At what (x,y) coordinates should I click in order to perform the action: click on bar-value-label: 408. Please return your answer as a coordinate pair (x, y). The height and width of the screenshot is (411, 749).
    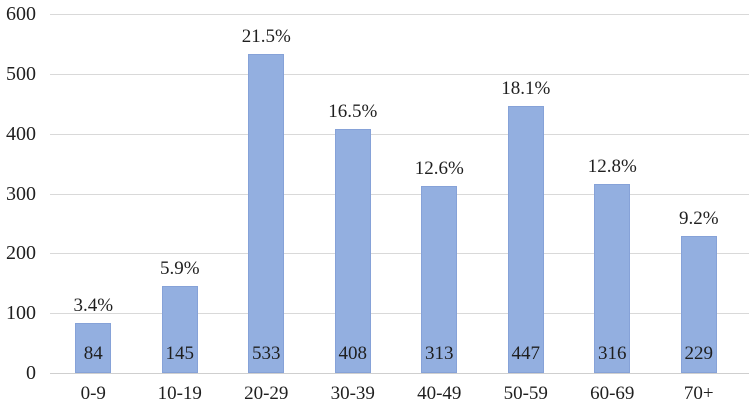
    Looking at the image, I should click on (353, 353).